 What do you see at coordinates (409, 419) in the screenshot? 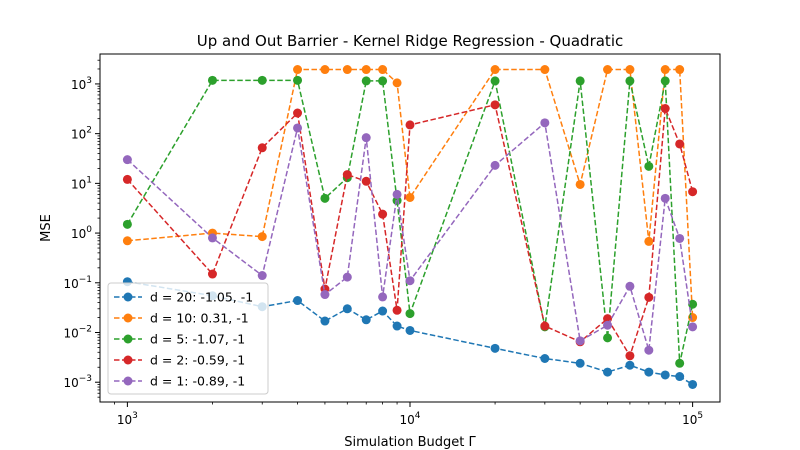
I see `x-tick-label: 10⁴` at bounding box center [409, 419].